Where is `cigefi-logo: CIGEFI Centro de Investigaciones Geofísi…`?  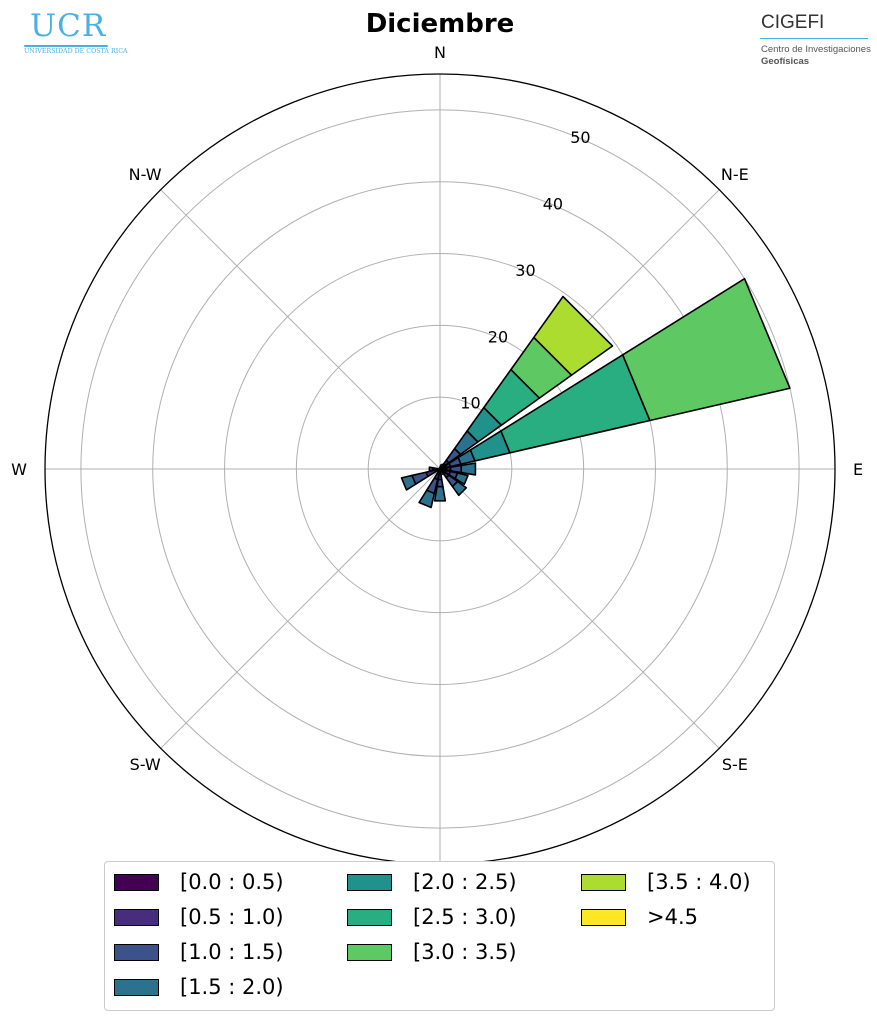 cigefi-logo: CIGEFI Centro de Investigaciones Geofísi… is located at coordinates (816, 40).